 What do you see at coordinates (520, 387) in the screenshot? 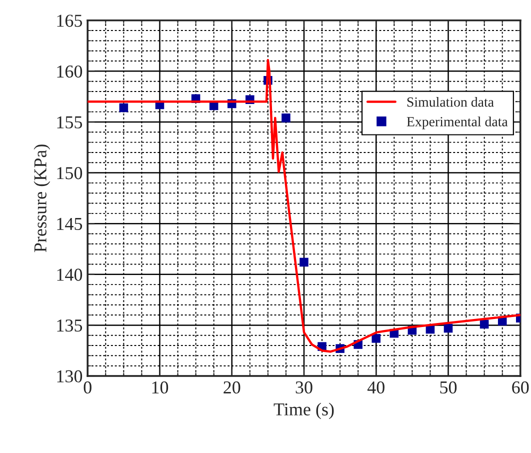
I see `x-tick-label: 60` at bounding box center [520, 387].